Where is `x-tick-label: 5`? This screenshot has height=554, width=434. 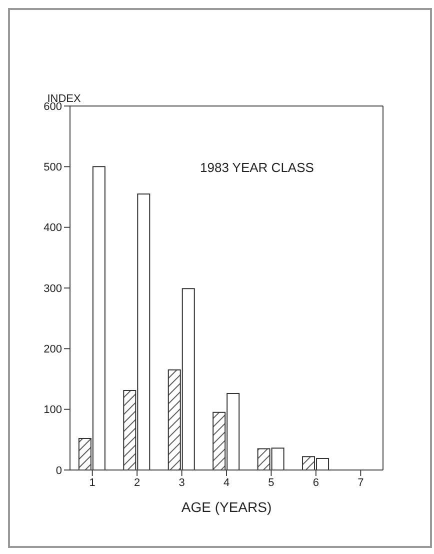
x-tick-label: 5 is located at coordinates (271, 482).